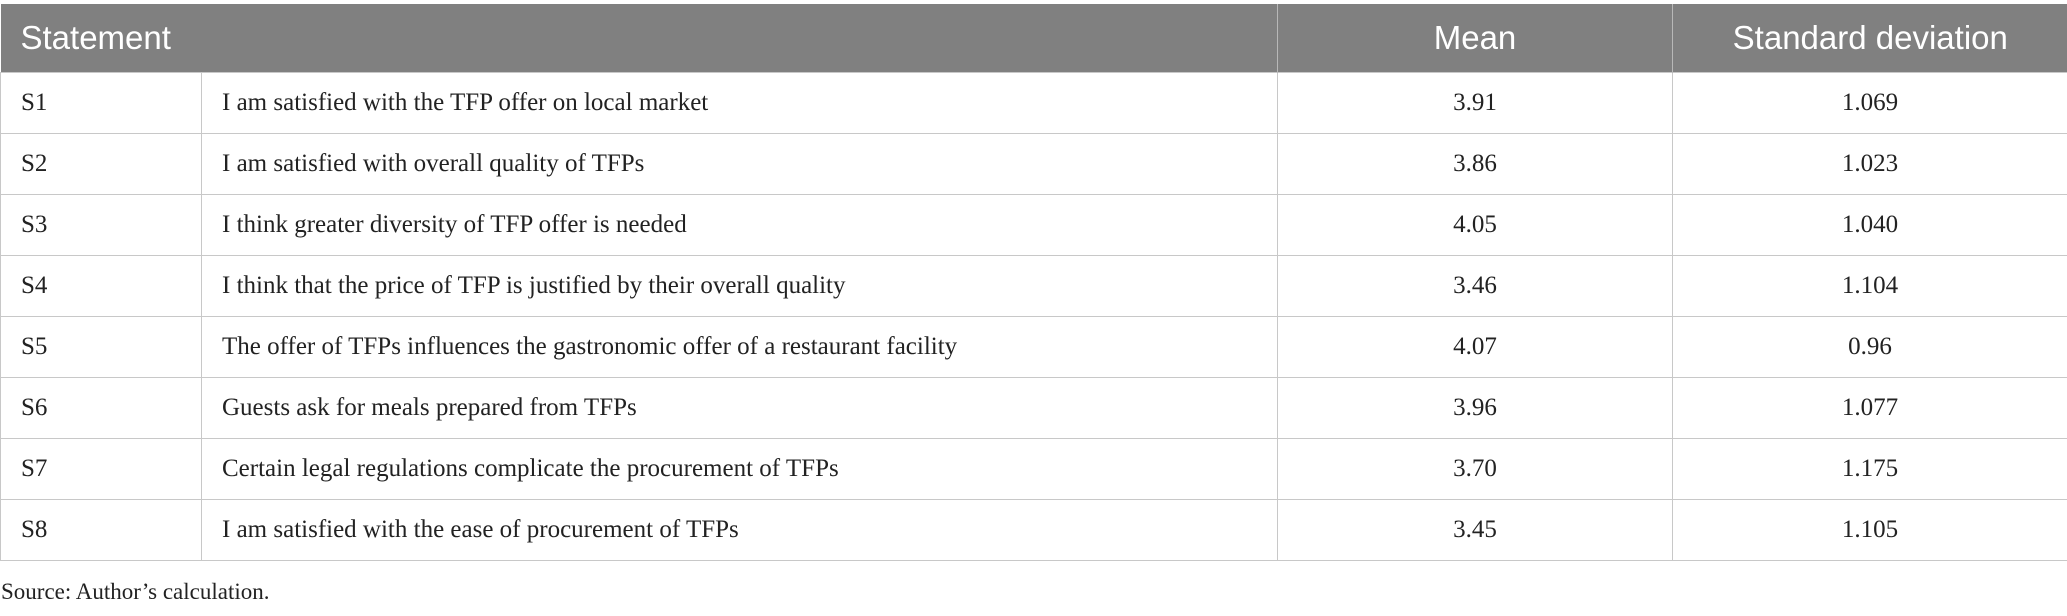  I want to click on statement-id: S4, so click(101, 286).